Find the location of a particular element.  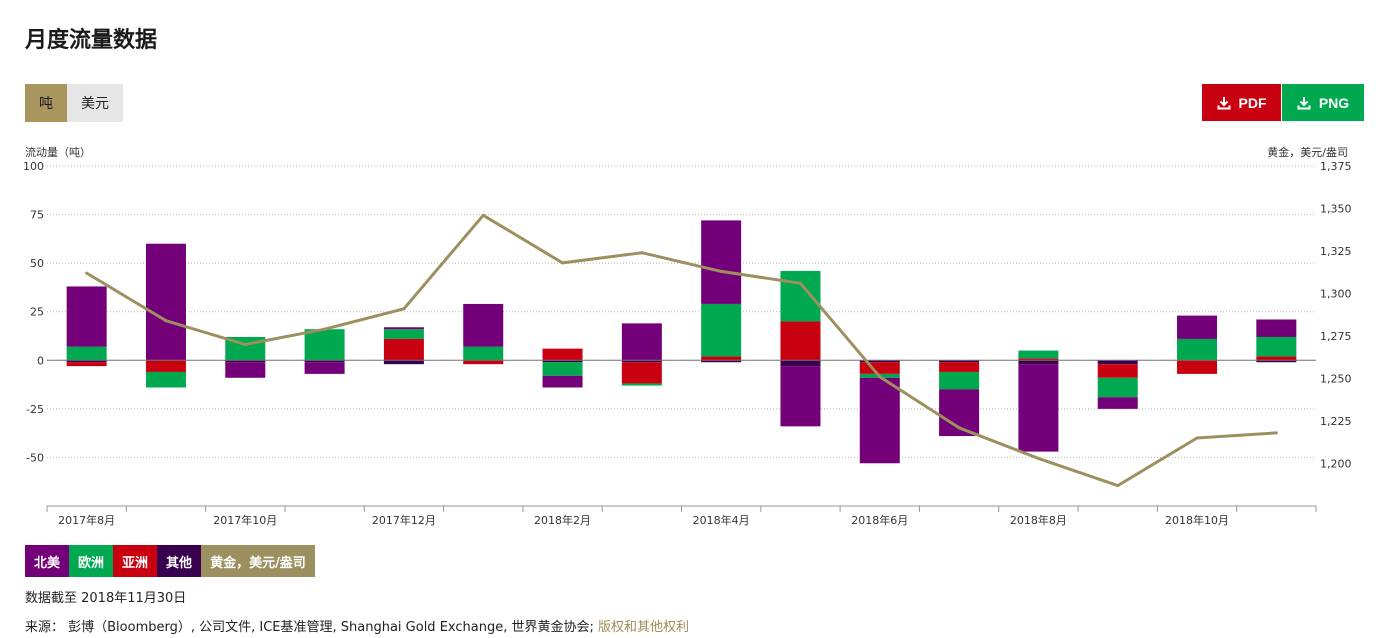

chart-legend: 北美 欧洲 亚洲 其他 黄金，美元/盎司 is located at coordinates (170, 561).